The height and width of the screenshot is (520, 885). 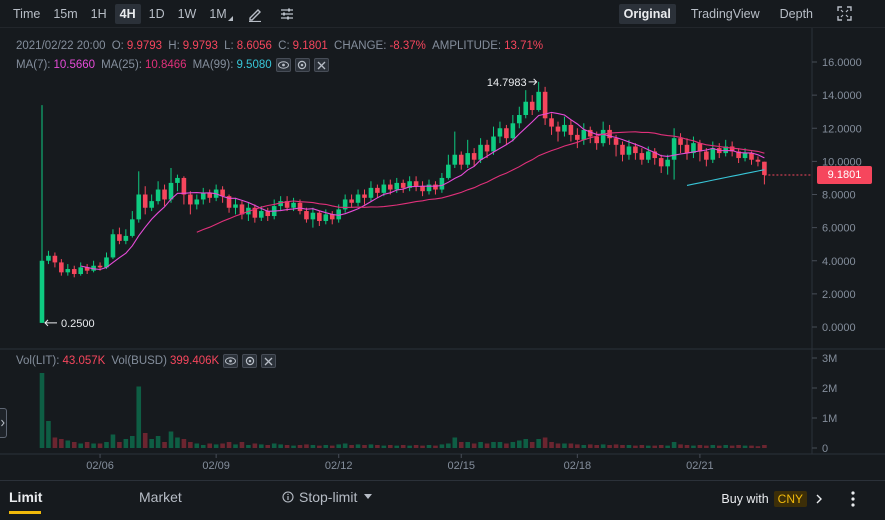 I want to click on tab-limit: Limit, so click(x=26, y=497).